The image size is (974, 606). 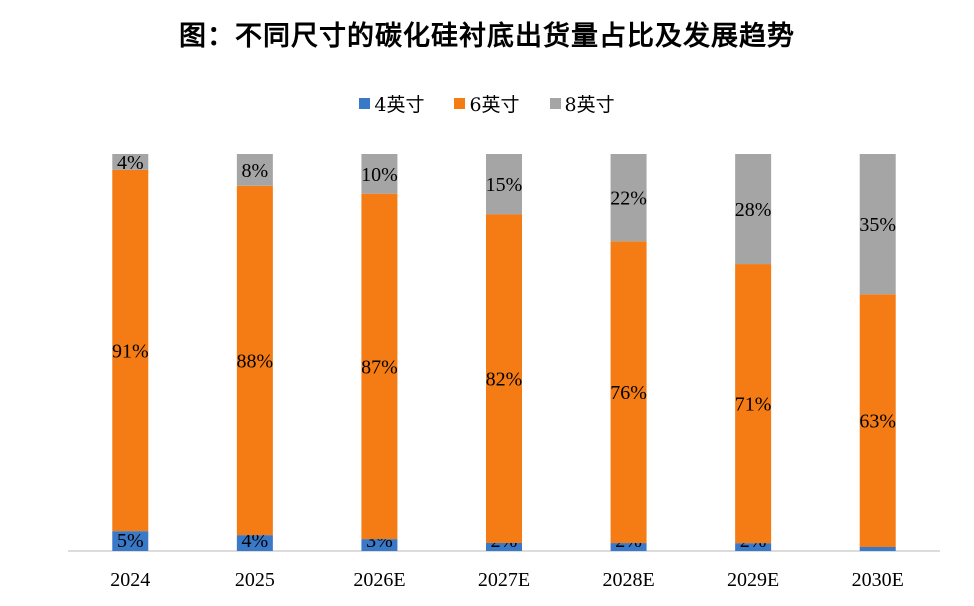 I want to click on bar-segment-8inch-2028E, so click(x=628, y=198).